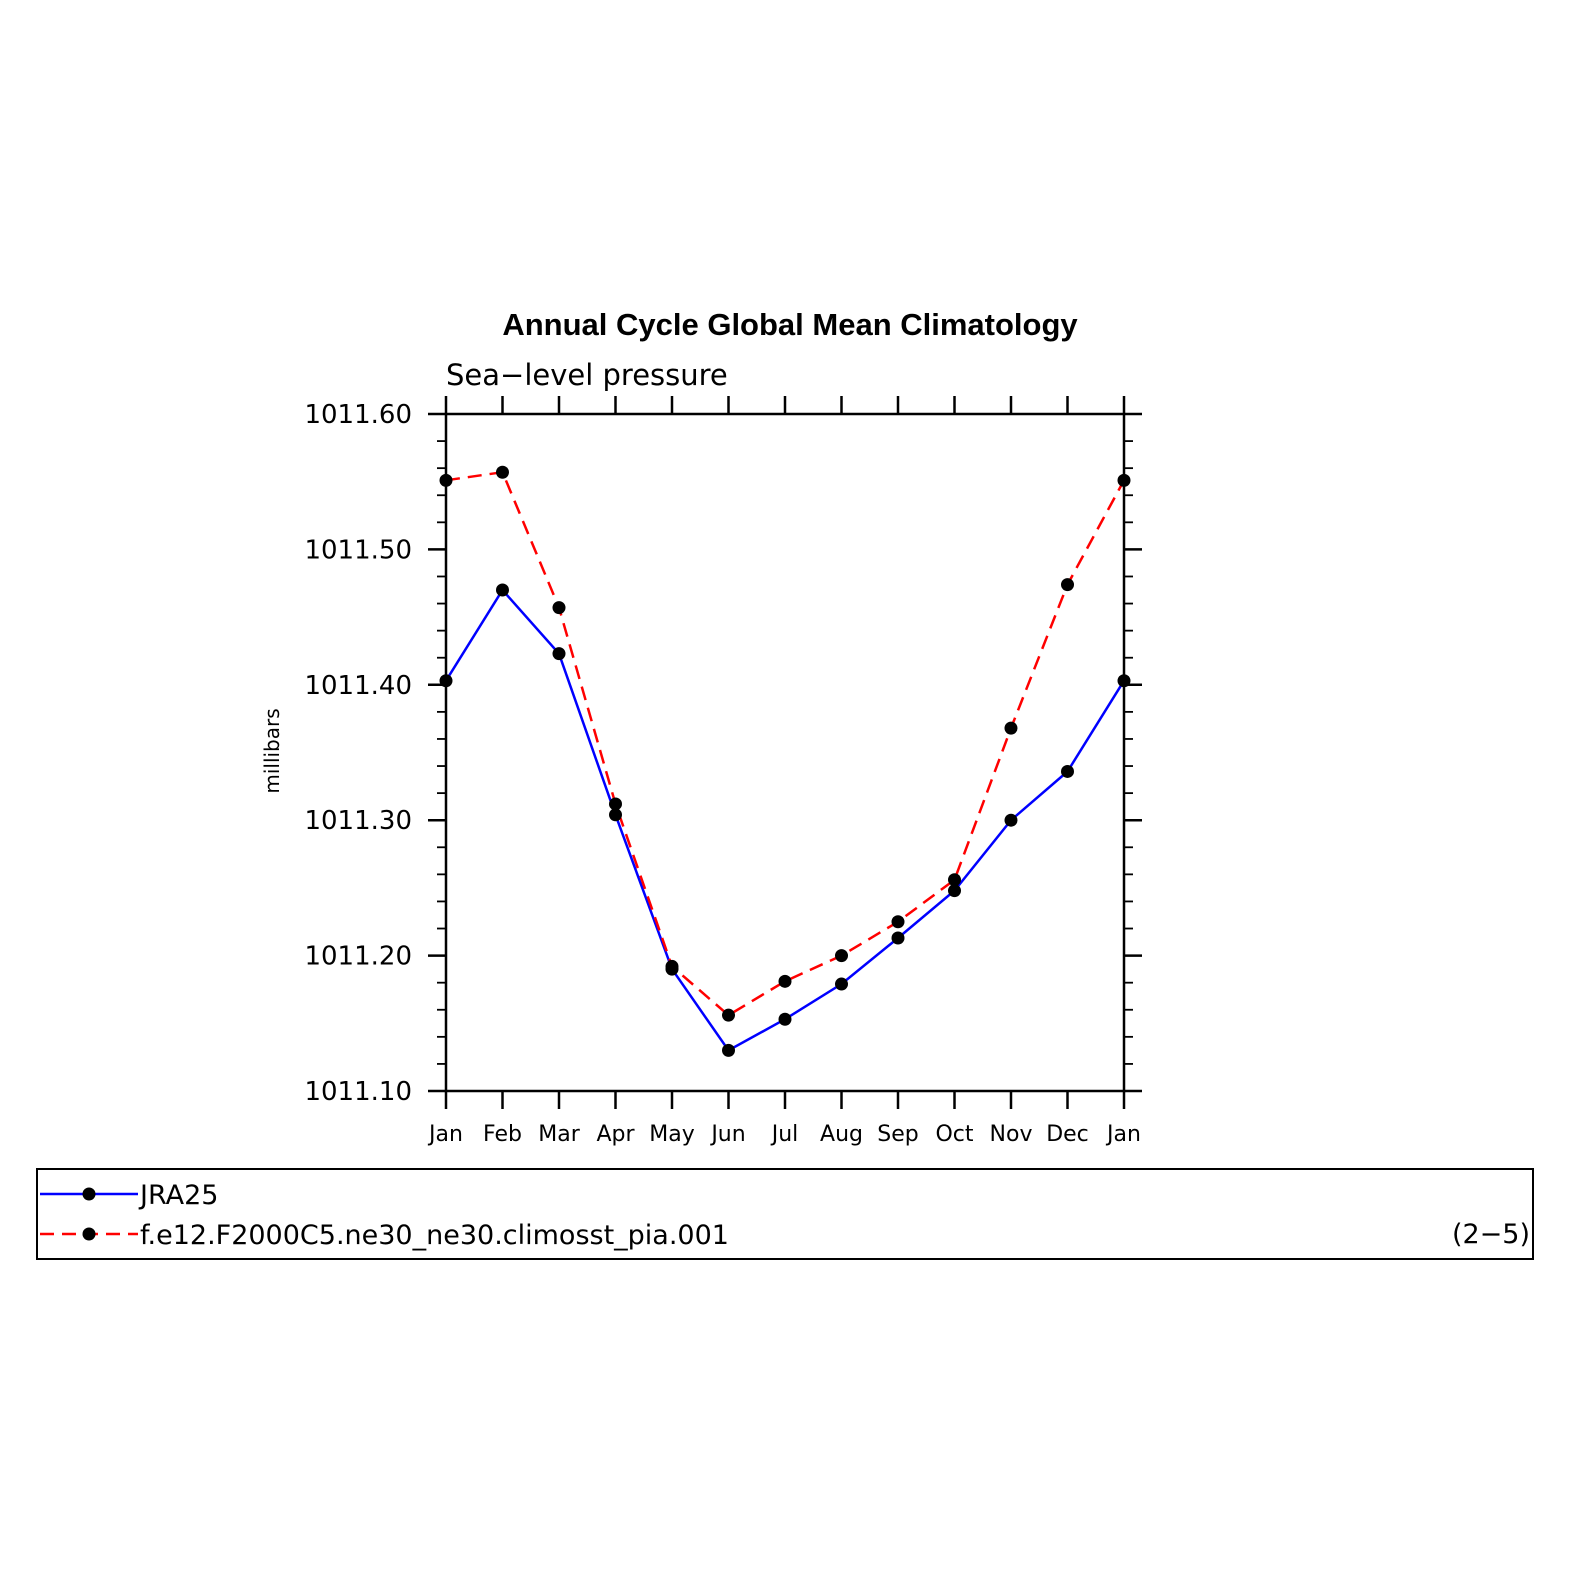 This screenshot has width=1575, height=1575. I want to click on legend-box, so click(785, 1214).